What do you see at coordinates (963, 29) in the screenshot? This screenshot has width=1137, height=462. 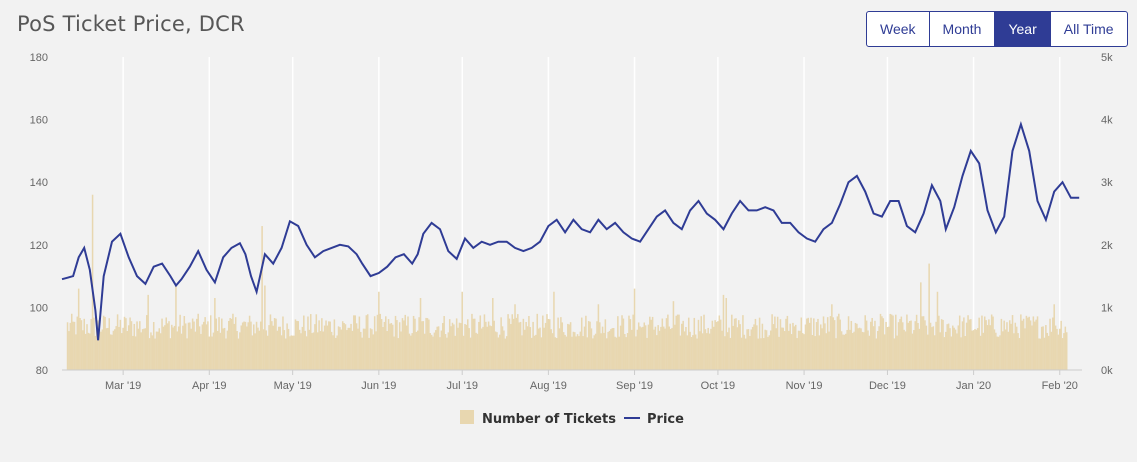 I see `month-range-button: Month` at bounding box center [963, 29].